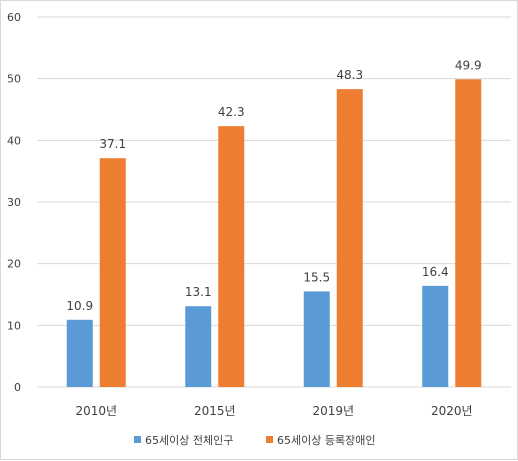 The height and width of the screenshot is (461, 518). Describe the element at coordinates (231, 112) in the screenshot. I see `data-label: 42.3` at that location.